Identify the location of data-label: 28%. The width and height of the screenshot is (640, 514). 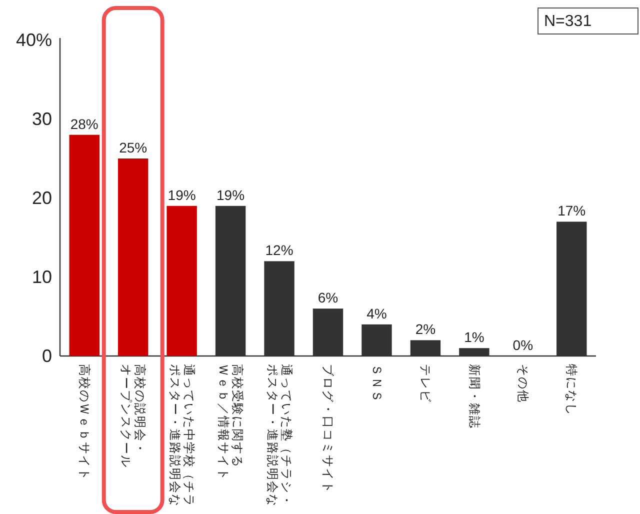
(84, 124).